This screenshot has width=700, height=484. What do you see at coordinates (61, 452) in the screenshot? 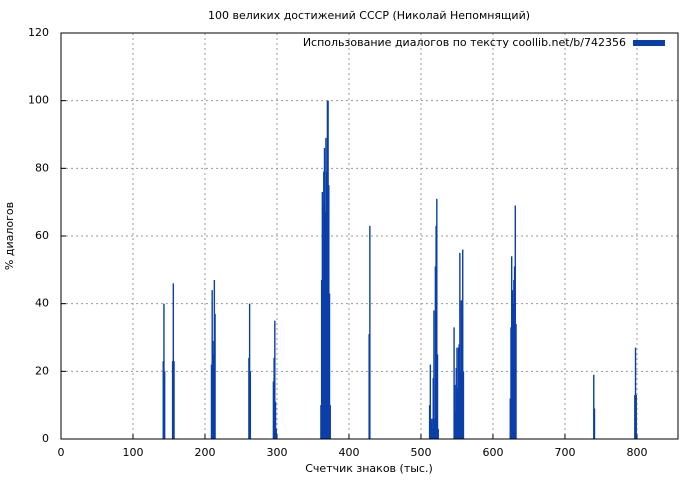
I see `x-tick-label: 0` at bounding box center [61, 452].